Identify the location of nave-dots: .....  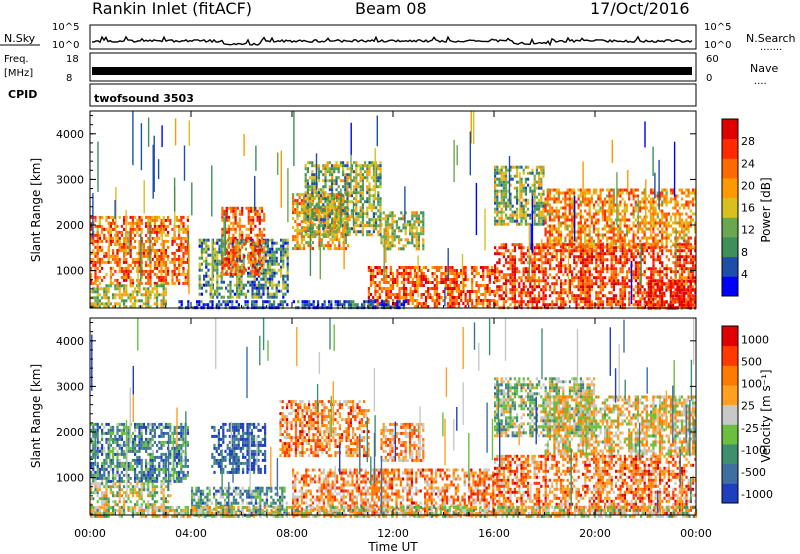
(760, 81).